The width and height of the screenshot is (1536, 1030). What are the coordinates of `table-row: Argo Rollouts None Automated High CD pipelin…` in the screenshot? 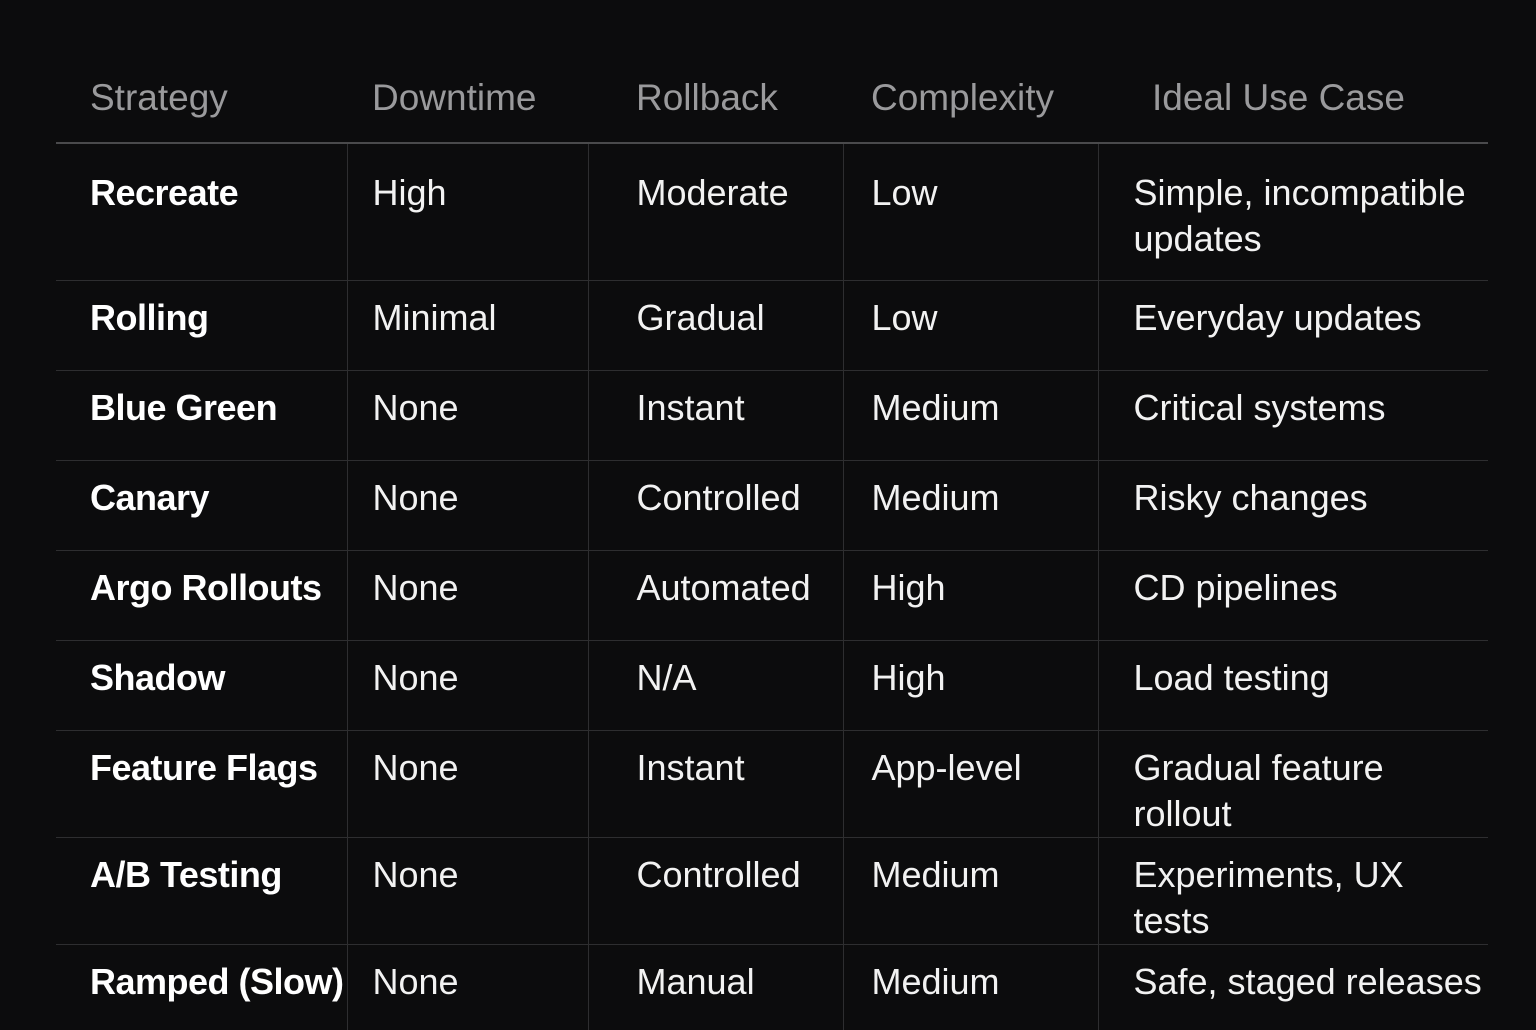 It's located at (772, 595).